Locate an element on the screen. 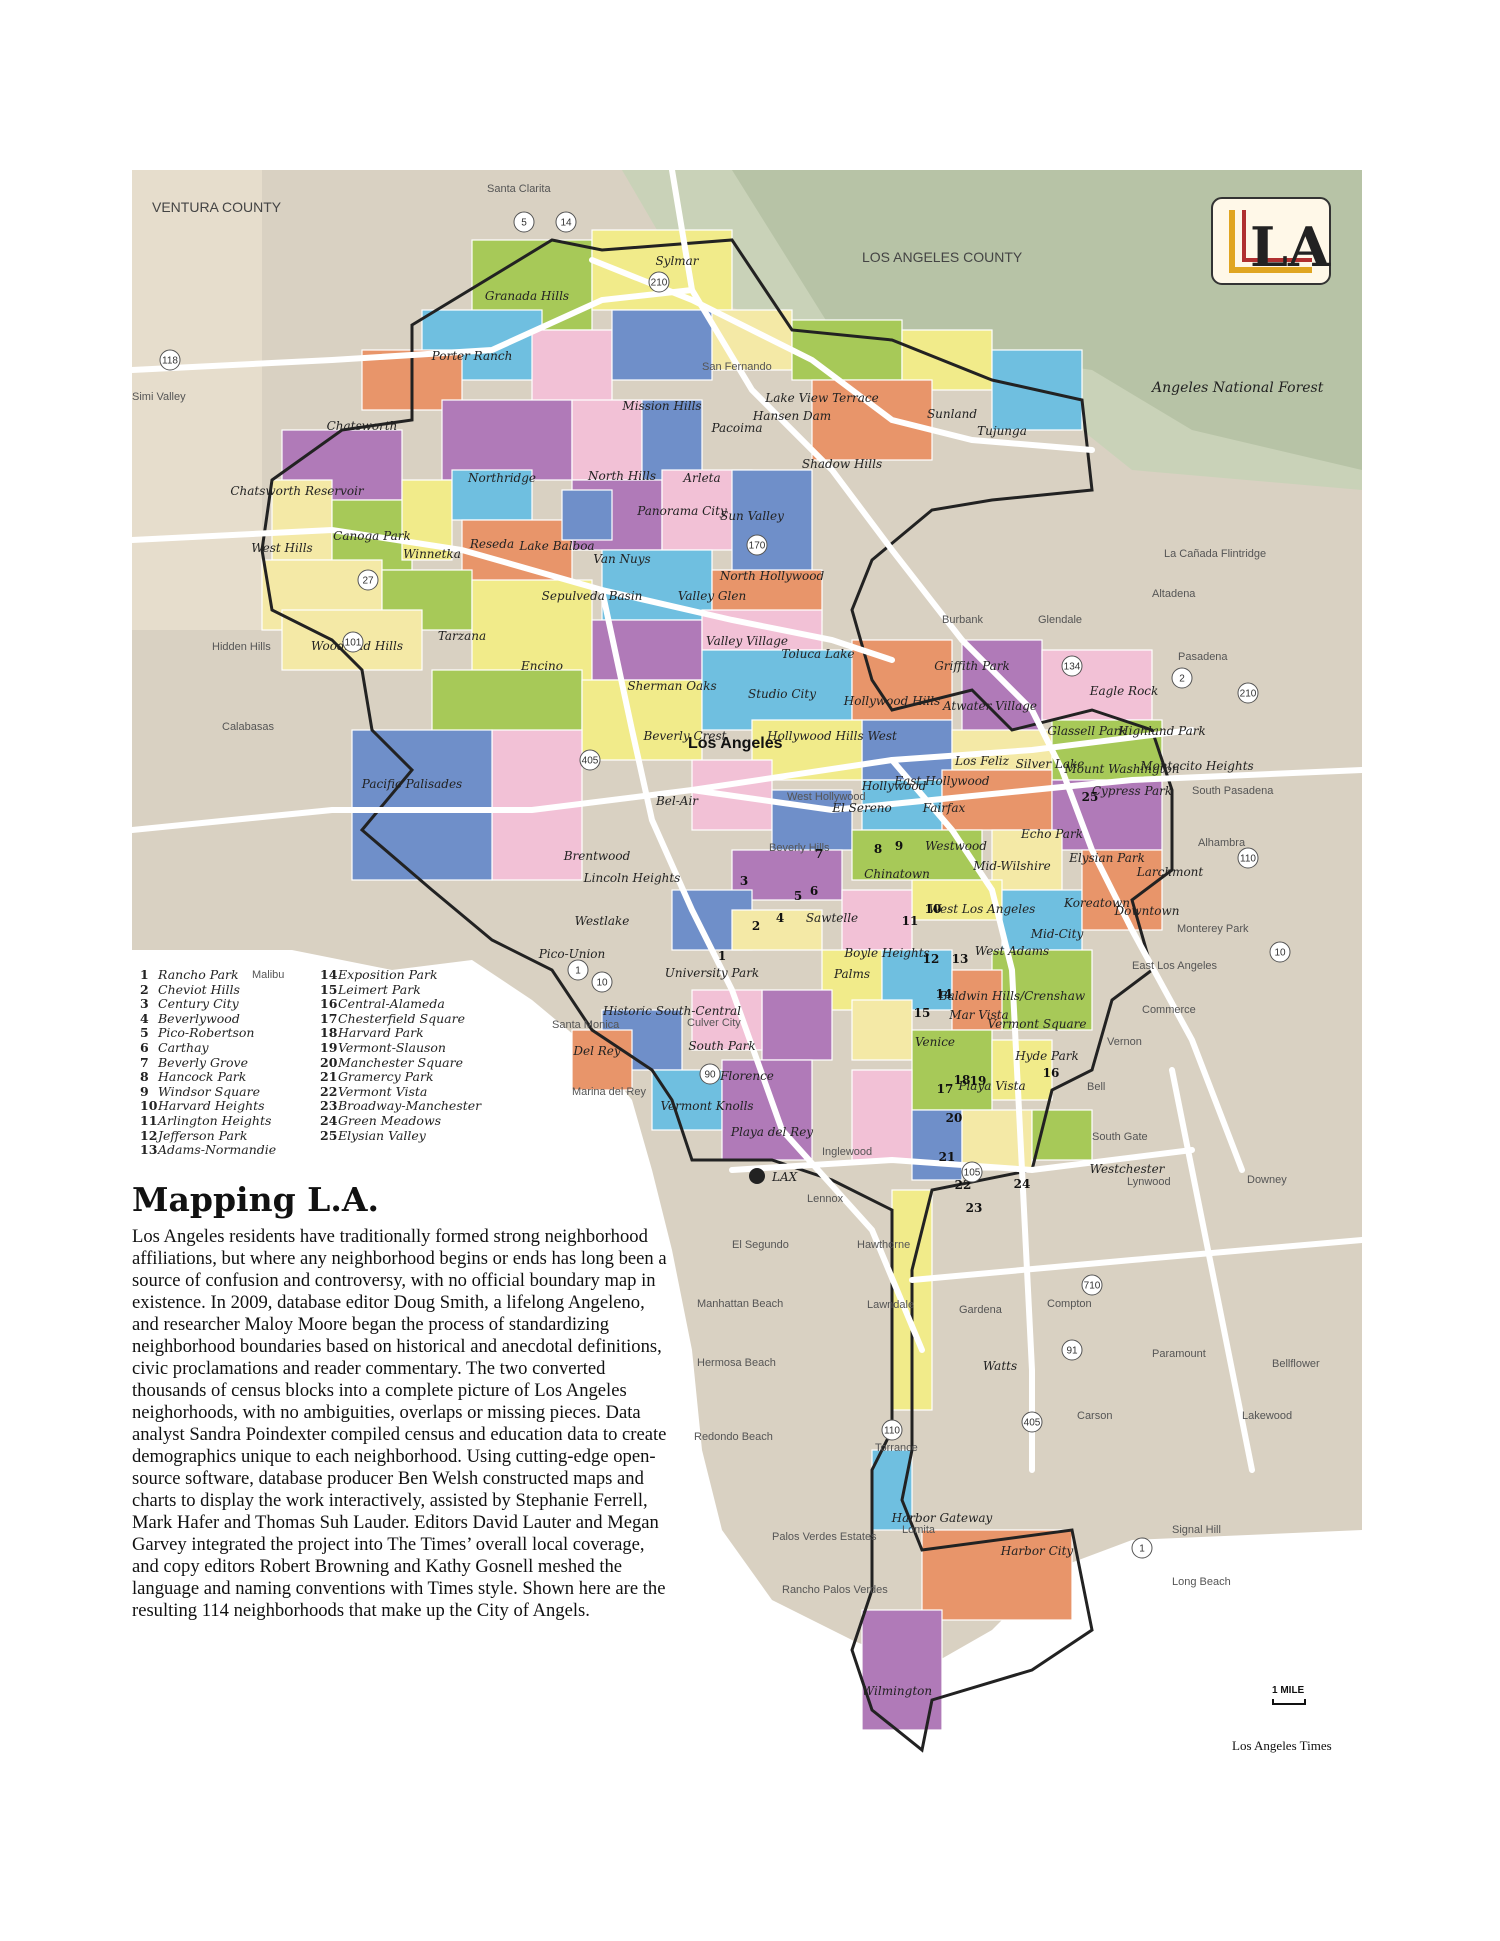 The height and width of the screenshot is (1941, 1500). legend-item-number: 1 is located at coordinates (144, 974).